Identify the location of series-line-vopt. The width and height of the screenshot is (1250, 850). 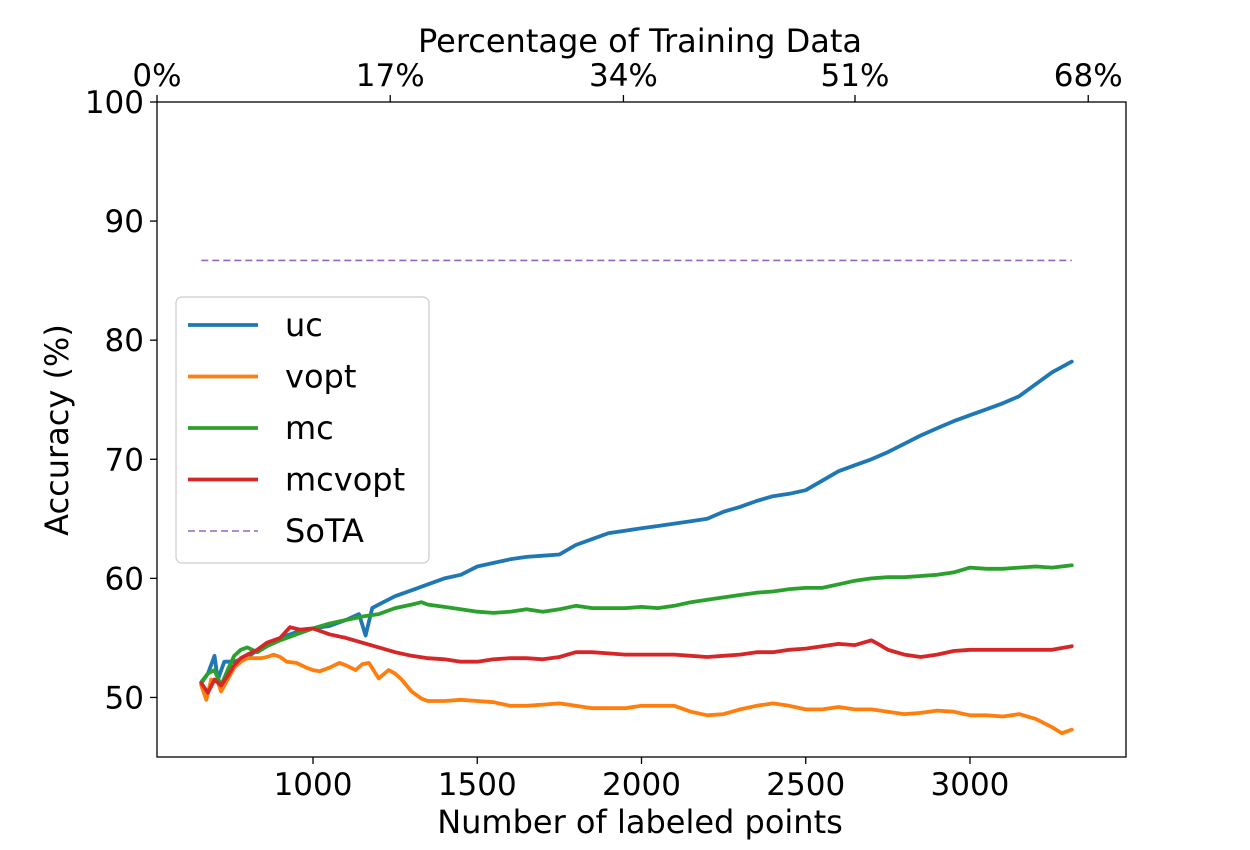
(636, 694).